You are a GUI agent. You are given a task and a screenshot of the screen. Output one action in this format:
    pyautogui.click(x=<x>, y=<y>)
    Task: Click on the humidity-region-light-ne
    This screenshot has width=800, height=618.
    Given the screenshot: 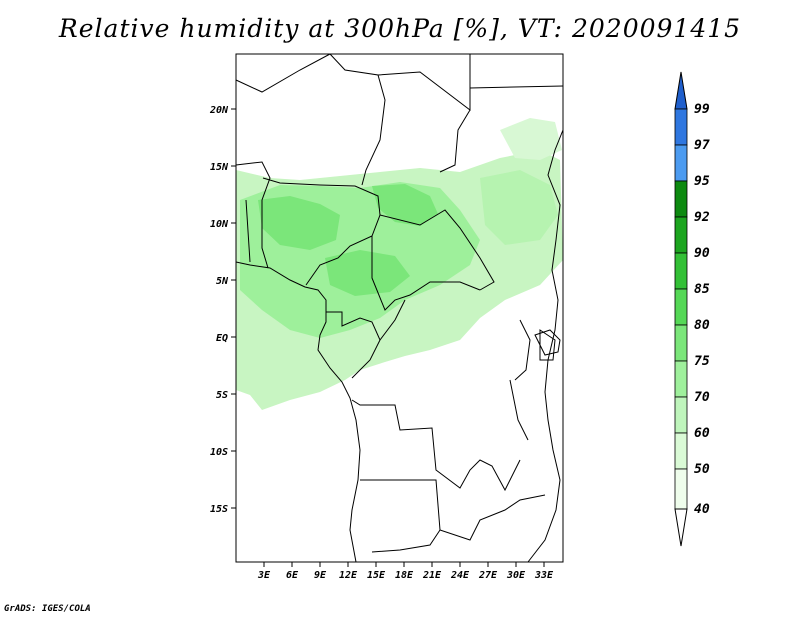 What is the action you would take?
    pyautogui.click(x=531, y=139)
    